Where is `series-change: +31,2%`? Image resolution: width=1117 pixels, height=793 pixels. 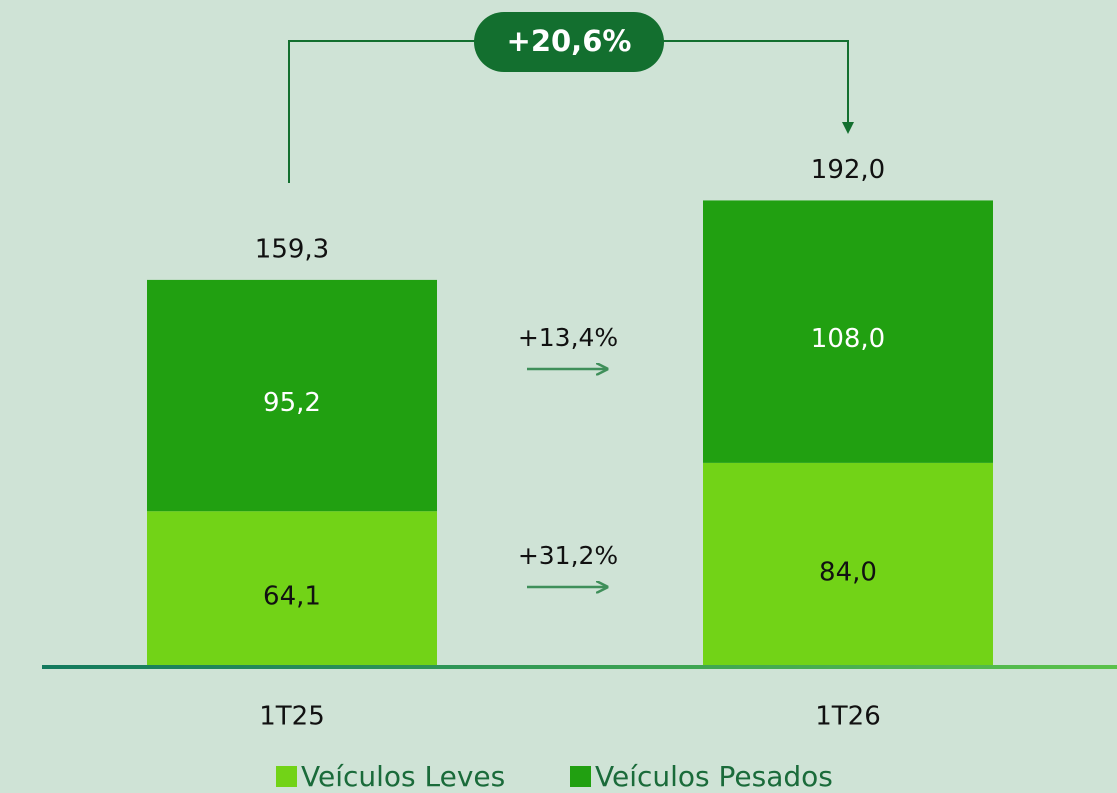 series-change: +31,2% is located at coordinates (568, 555).